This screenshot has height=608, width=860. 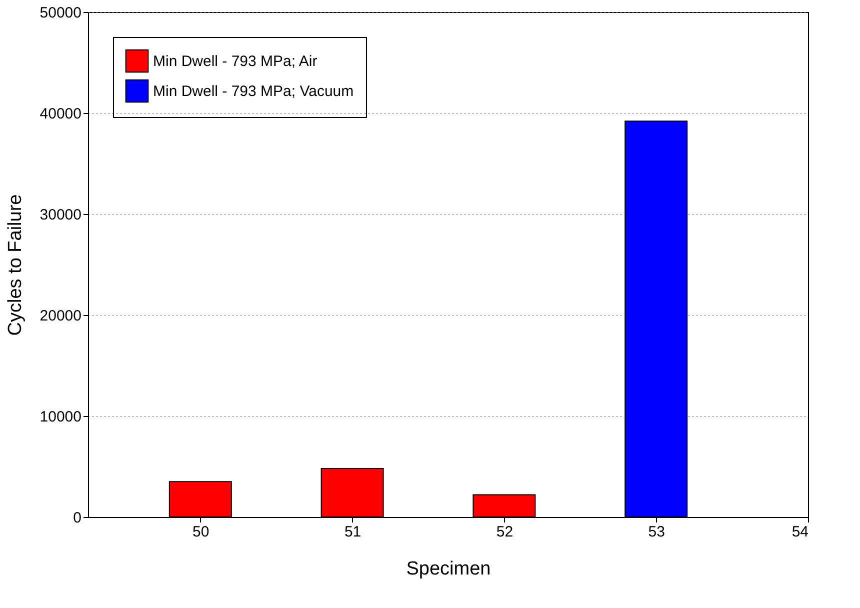 What do you see at coordinates (448, 569) in the screenshot?
I see `x-axis-title: Specimen` at bounding box center [448, 569].